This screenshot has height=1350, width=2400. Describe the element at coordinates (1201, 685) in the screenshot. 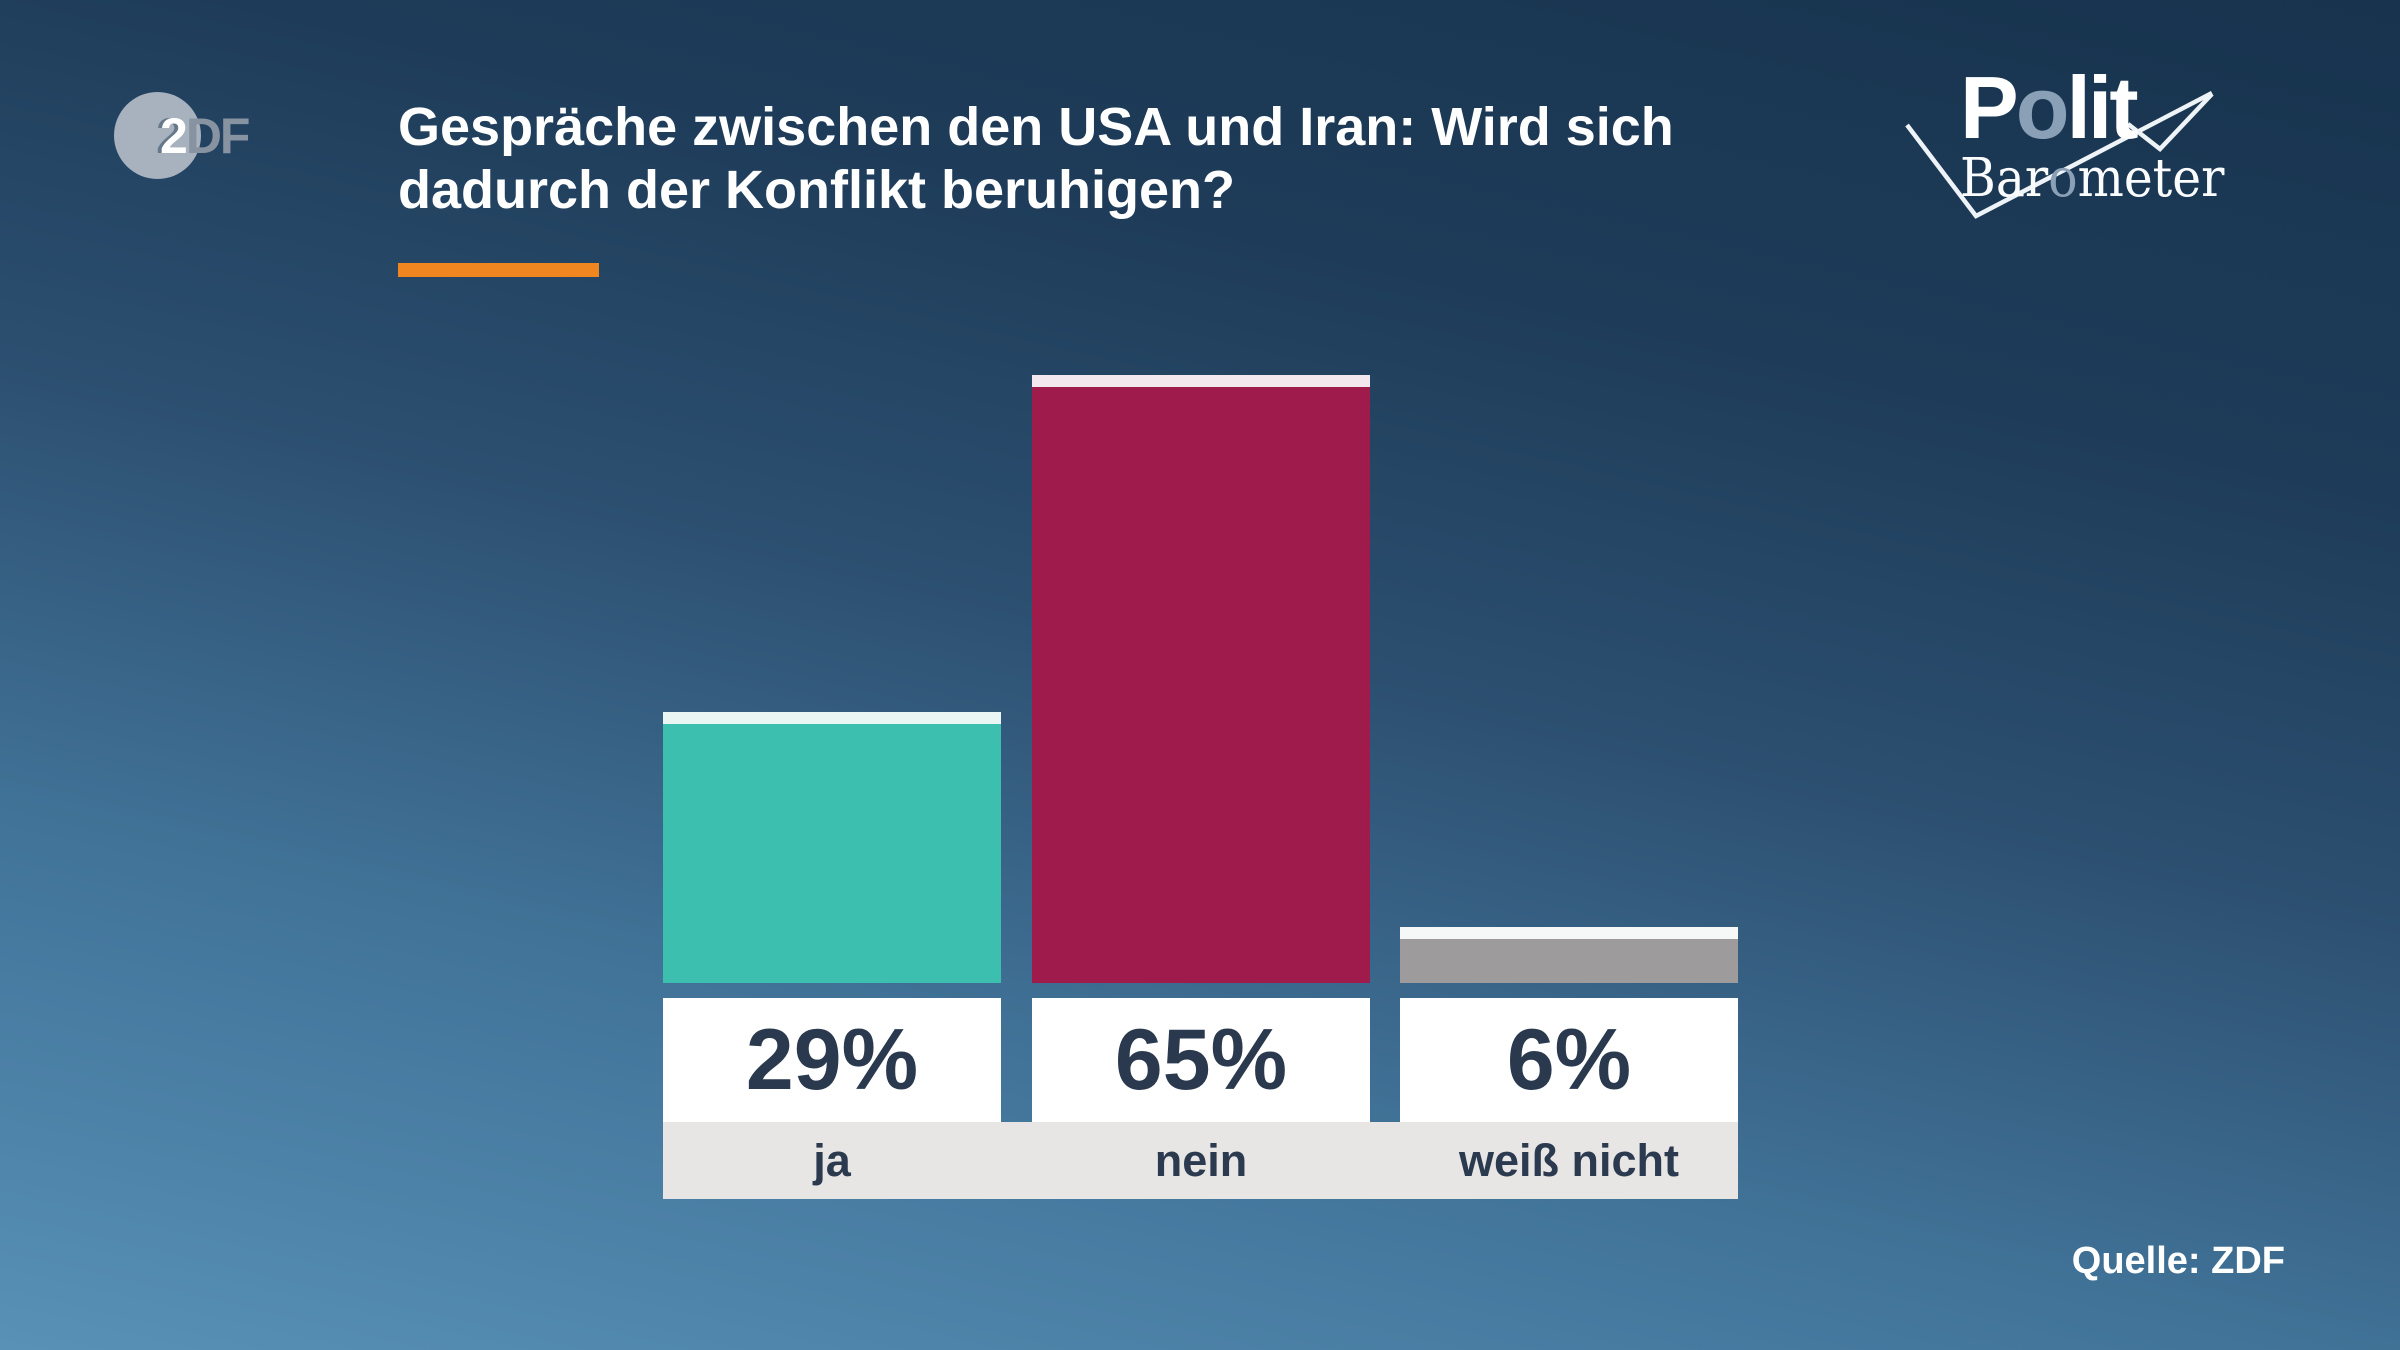

I see `bar-body-nein` at that location.